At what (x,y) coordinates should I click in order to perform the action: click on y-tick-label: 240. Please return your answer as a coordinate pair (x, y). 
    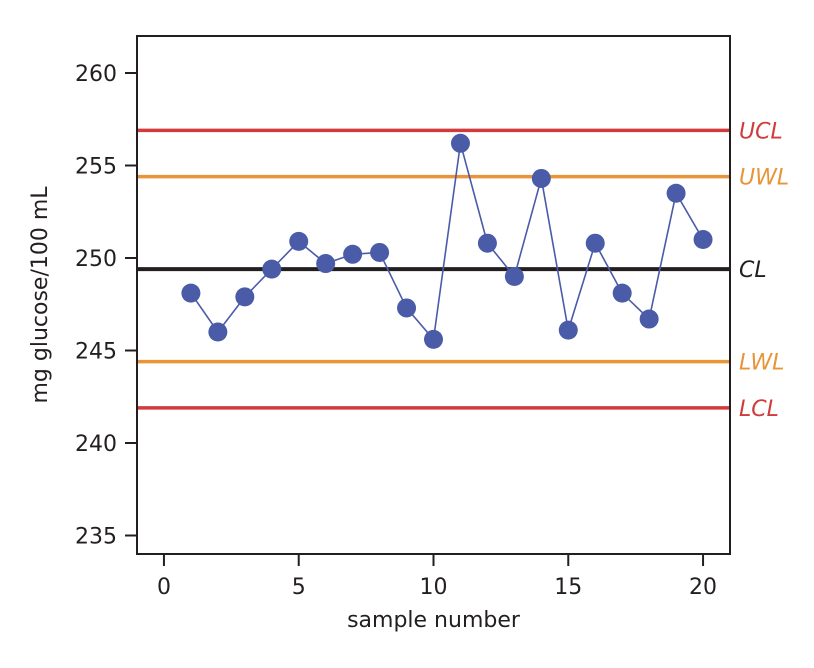
    Looking at the image, I should click on (96, 444).